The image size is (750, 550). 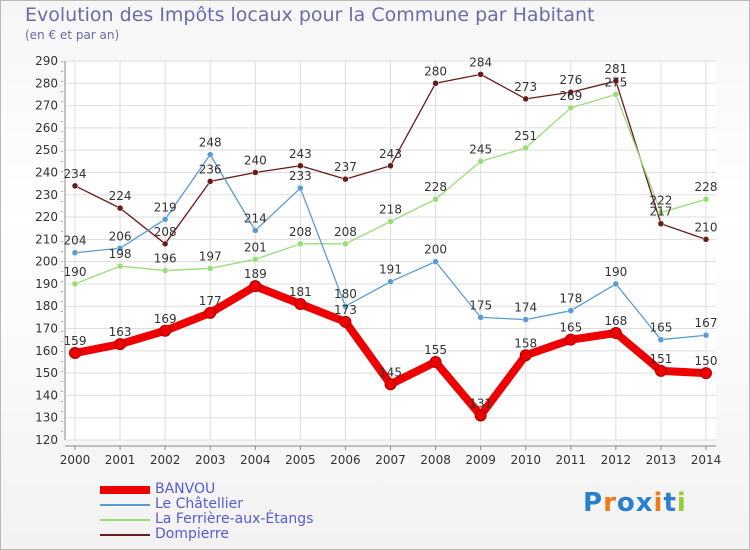 I want to click on legend-swatch, so click(x=125, y=505).